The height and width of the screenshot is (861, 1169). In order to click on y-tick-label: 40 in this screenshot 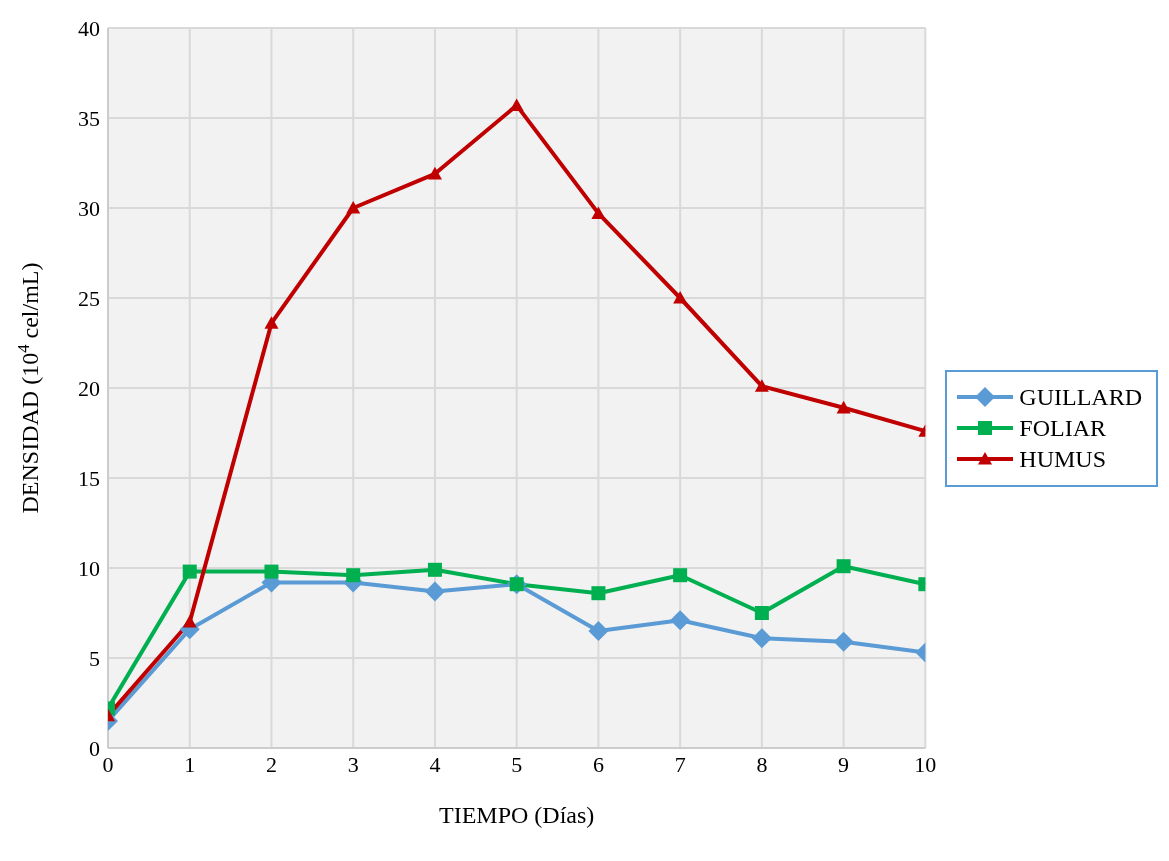, I will do `click(89, 28)`.